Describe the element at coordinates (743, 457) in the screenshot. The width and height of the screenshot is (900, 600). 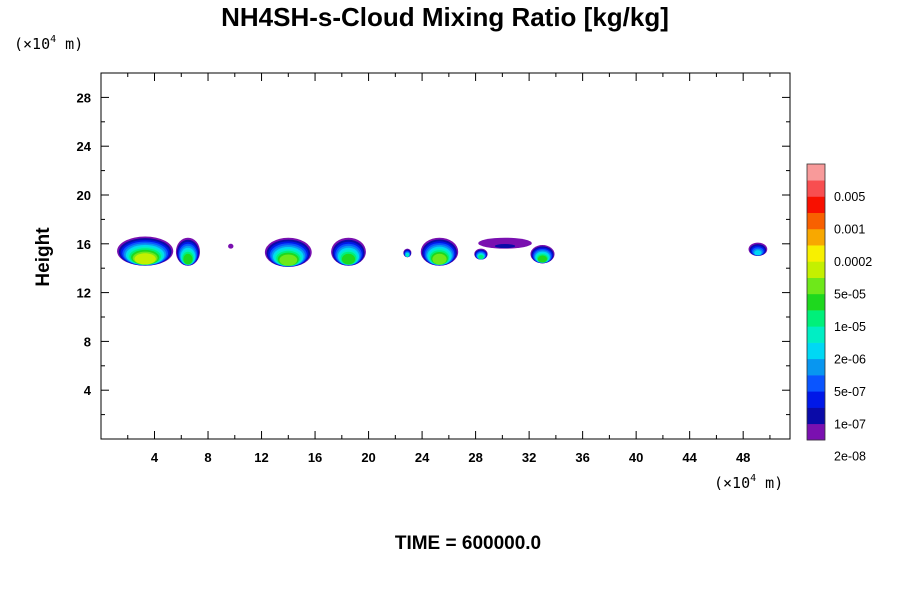
I see `x-tick-label: 48` at that location.